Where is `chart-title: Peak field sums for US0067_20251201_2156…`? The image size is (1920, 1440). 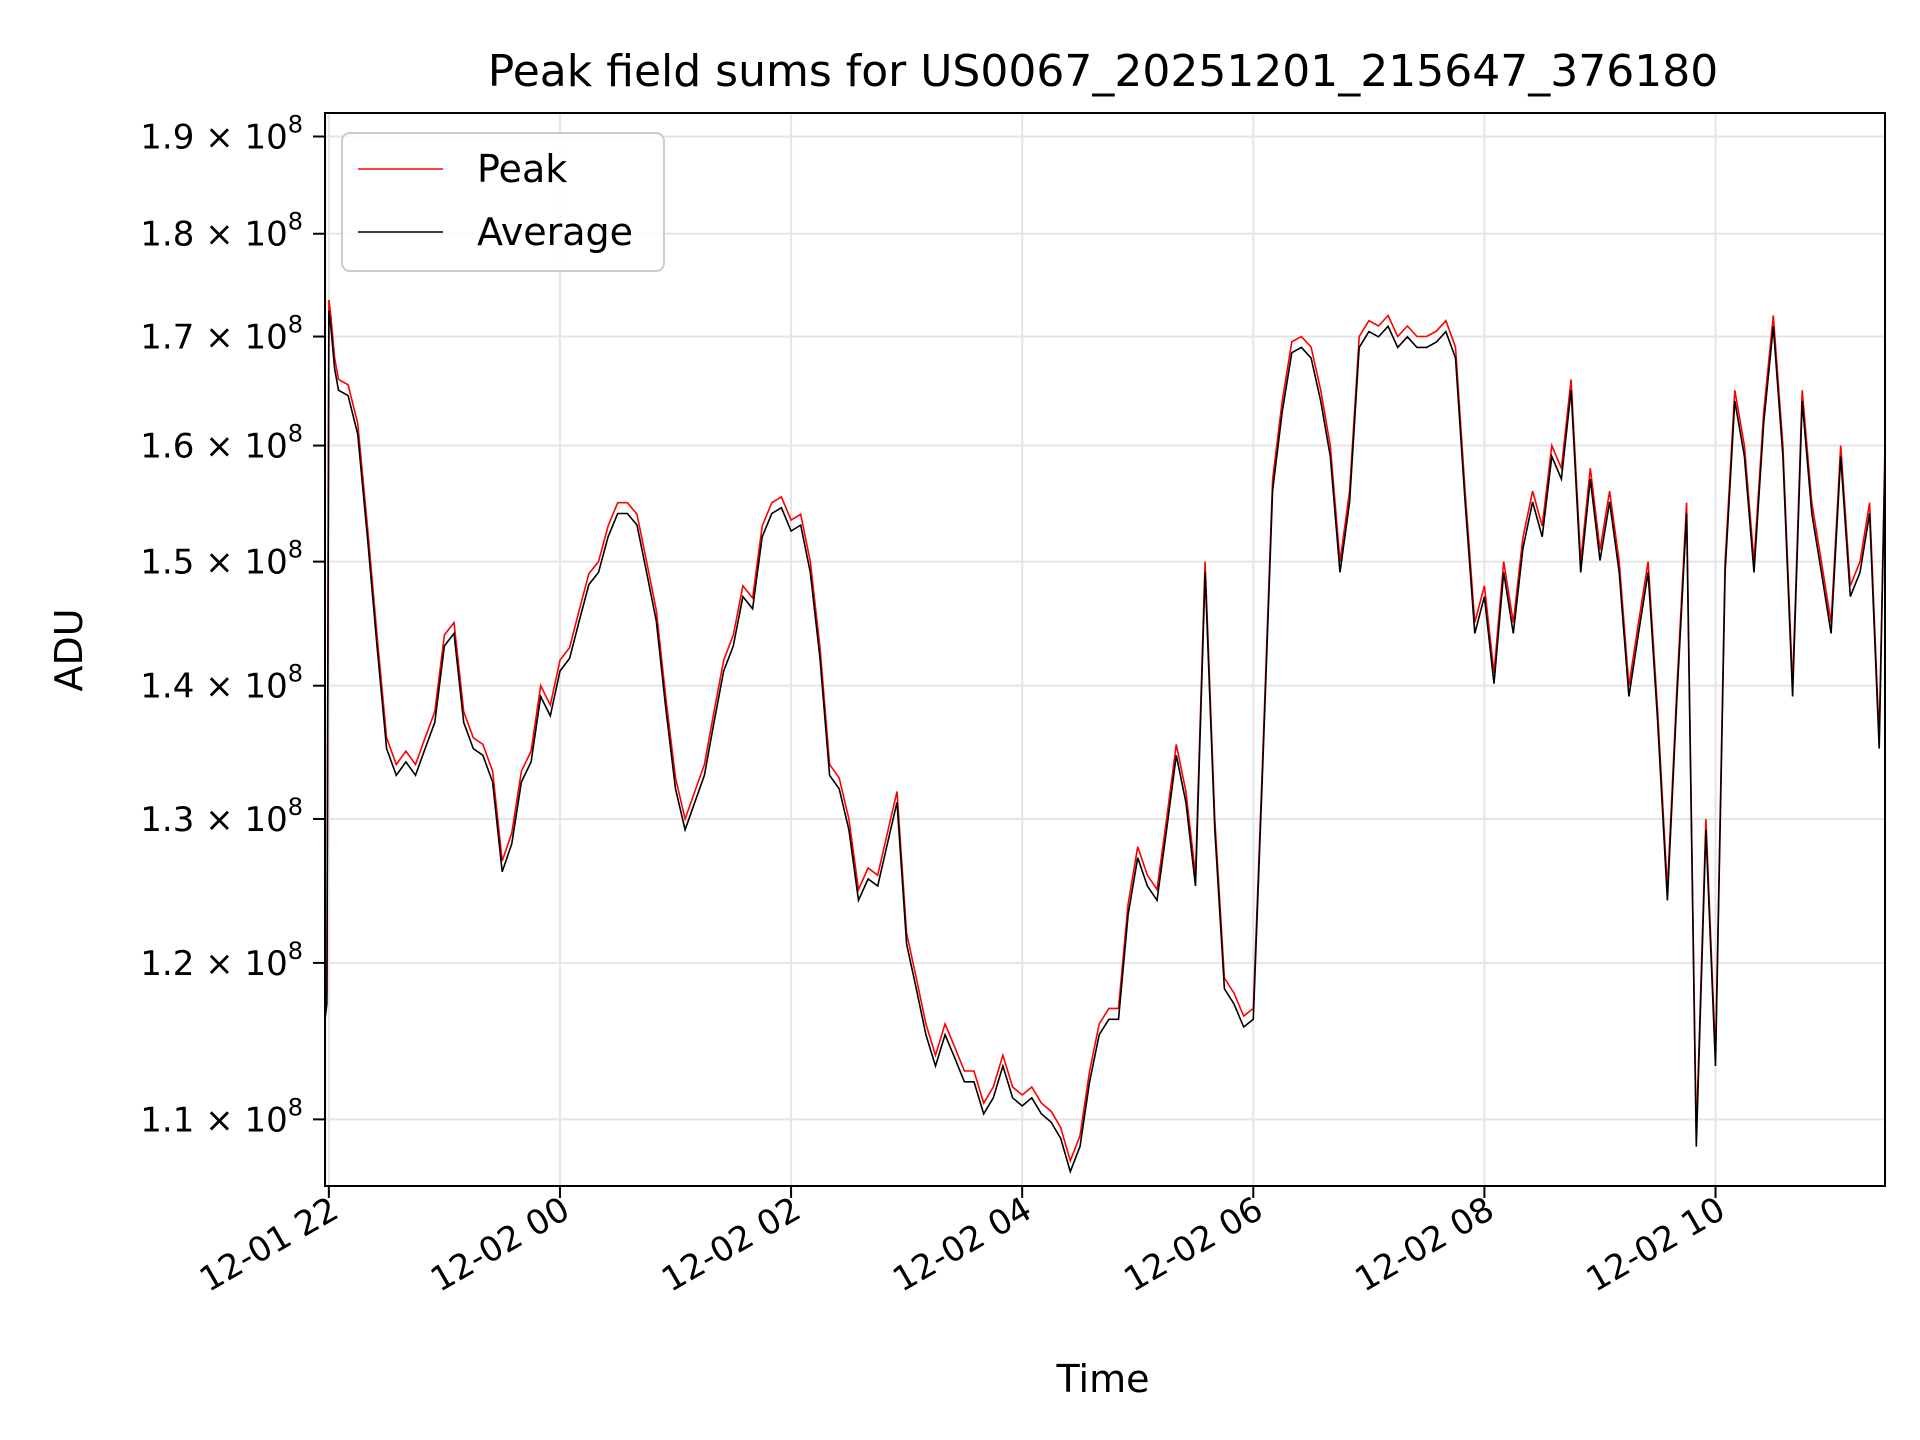 chart-title: Peak field sums for US0067_20251201_2156… is located at coordinates (1103, 71).